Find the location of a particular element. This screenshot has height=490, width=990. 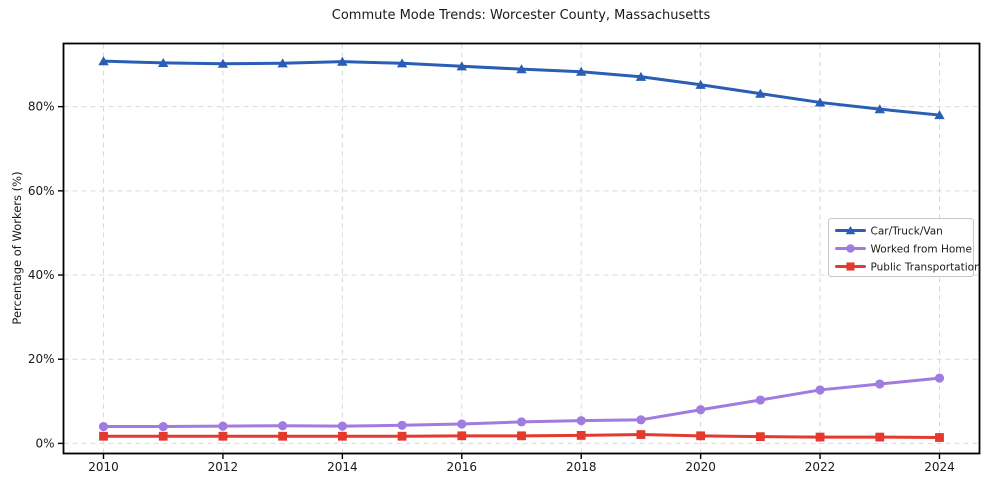

series-worked-from-home is located at coordinates (521, 402).